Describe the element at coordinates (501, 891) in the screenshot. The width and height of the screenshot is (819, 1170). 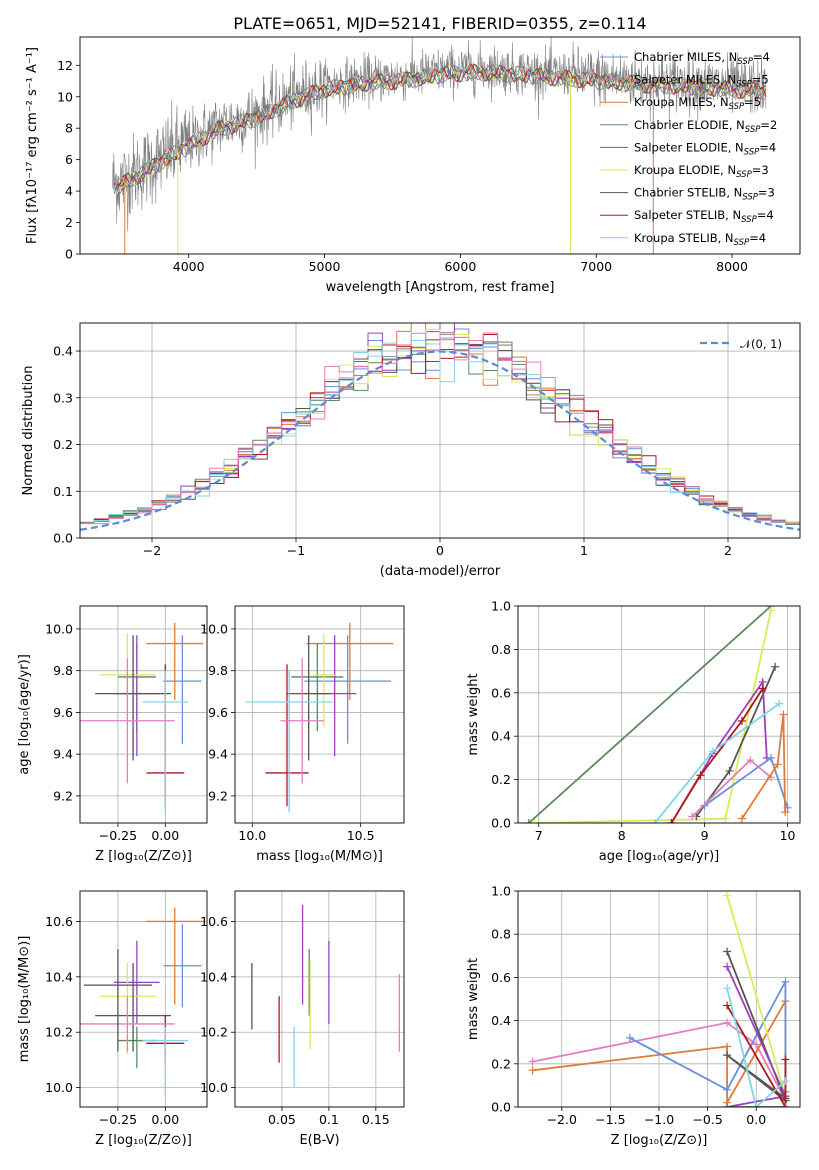
I see `y-tick-label: 1.0` at that location.